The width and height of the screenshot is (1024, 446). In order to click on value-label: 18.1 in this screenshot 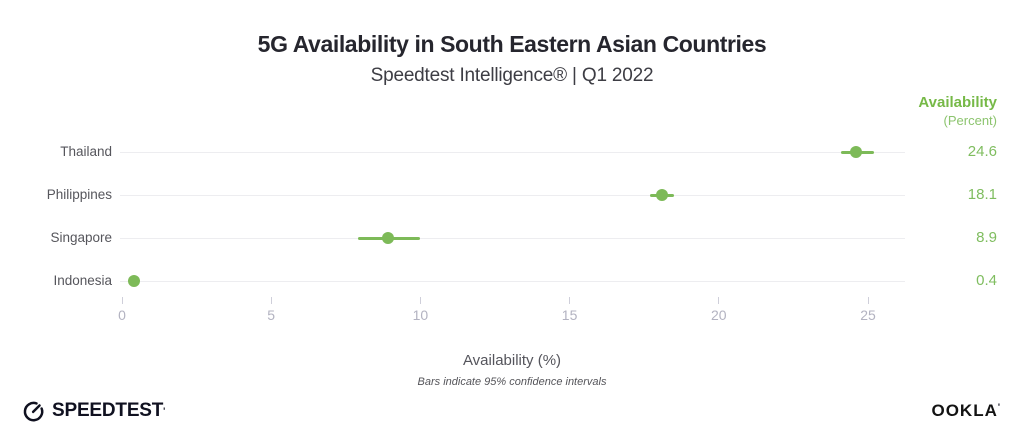, I will do `click(982, 194)`.